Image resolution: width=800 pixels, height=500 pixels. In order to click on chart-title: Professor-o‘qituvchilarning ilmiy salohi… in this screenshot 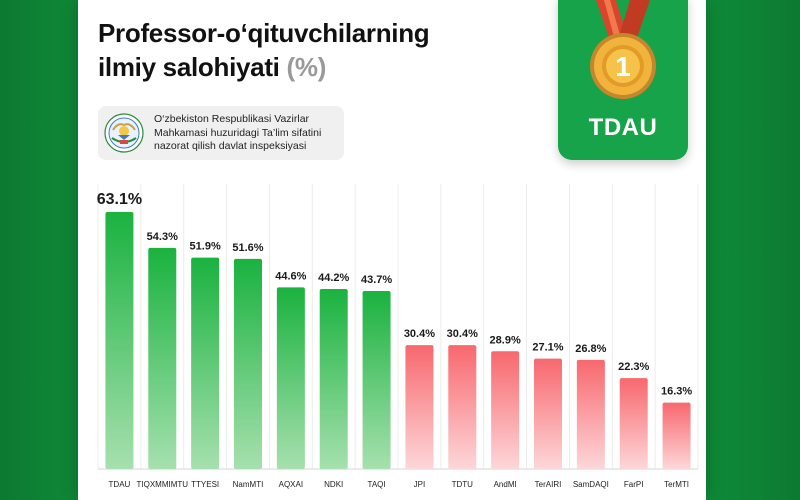, I will do `click(264, 50)`.